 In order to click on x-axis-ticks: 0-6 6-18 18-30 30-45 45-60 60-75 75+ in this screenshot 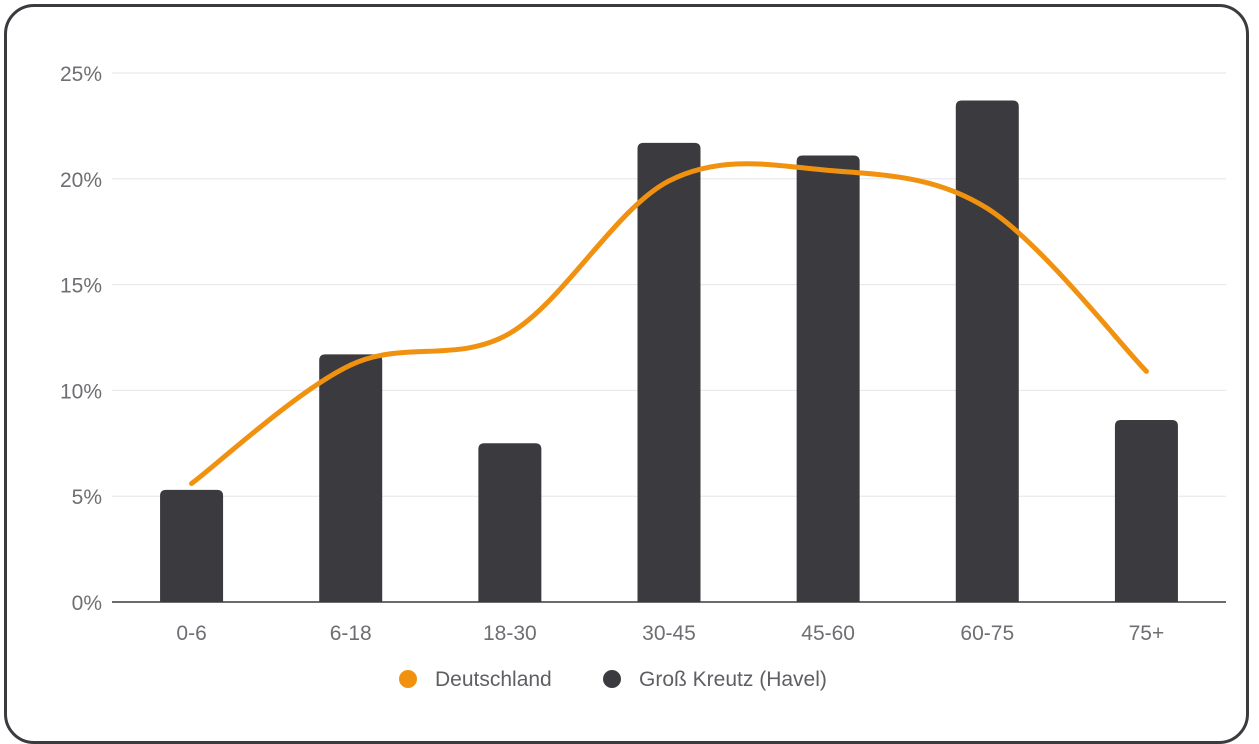, I will do `click(670, 633)`.